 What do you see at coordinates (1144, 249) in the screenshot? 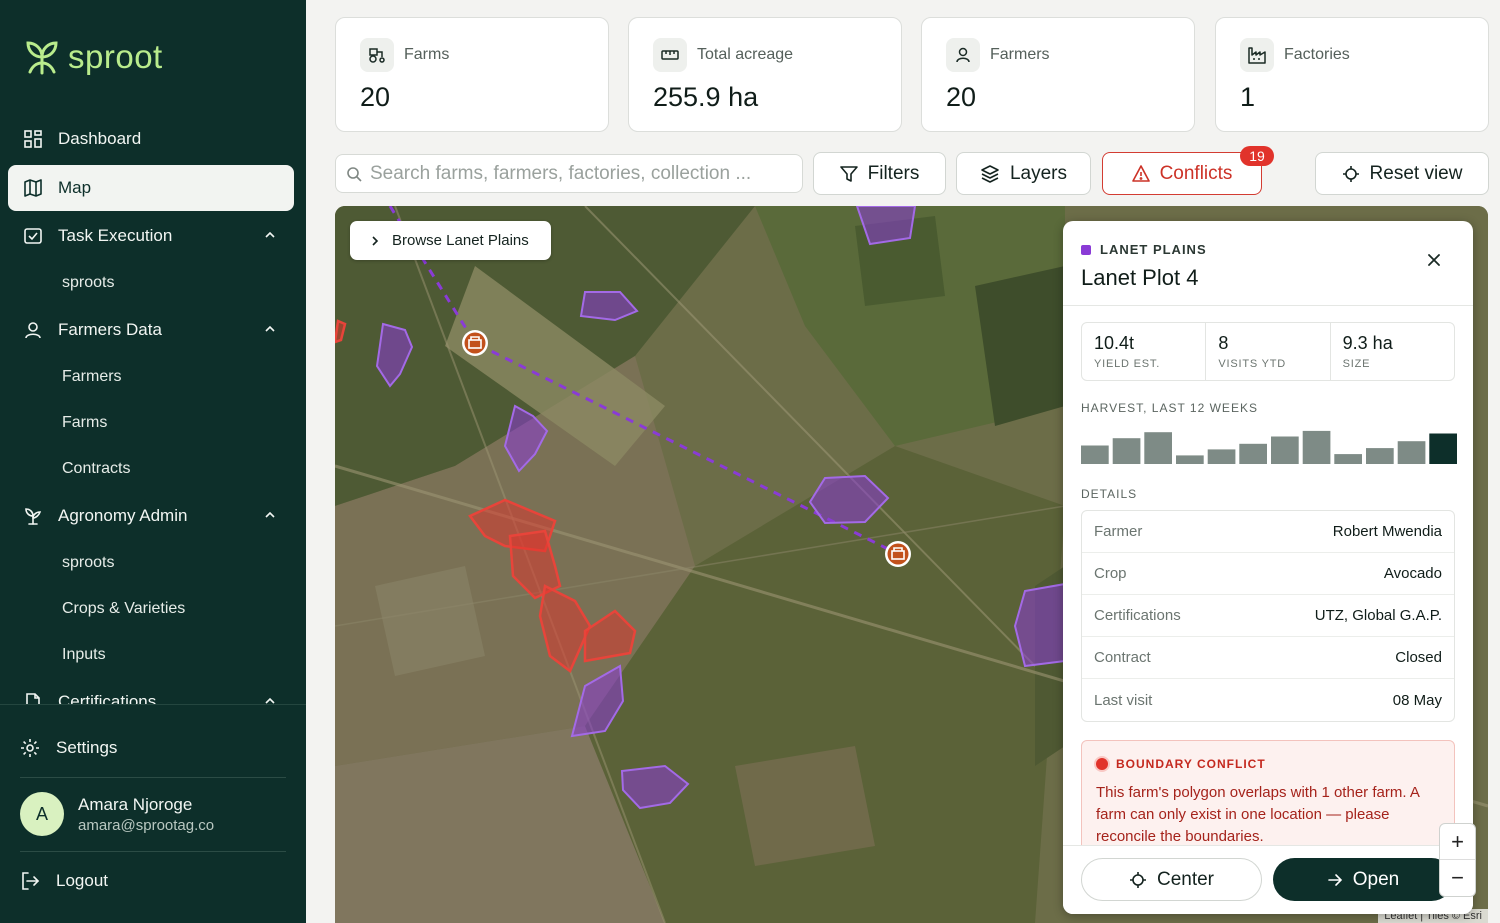
I see `region-label: LANET PLAINS` at bounding box center [1144, 249].